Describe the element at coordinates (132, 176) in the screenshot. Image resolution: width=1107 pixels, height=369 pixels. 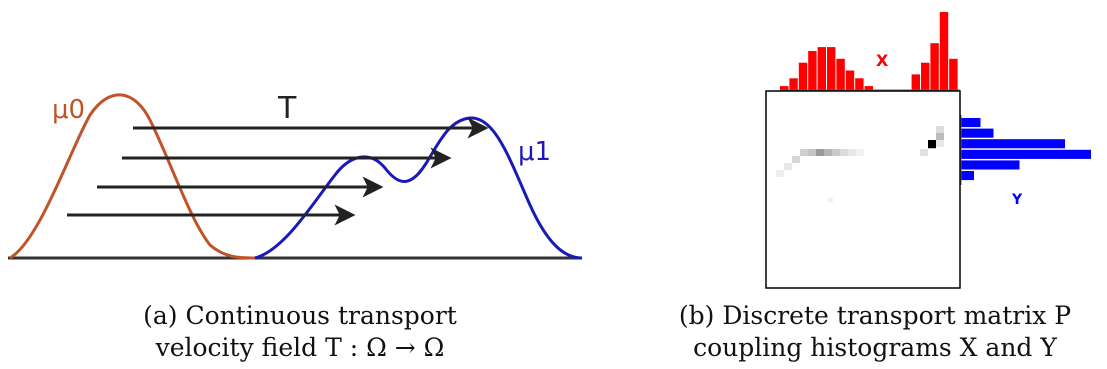
I see `mu0-density-curve` at that location.